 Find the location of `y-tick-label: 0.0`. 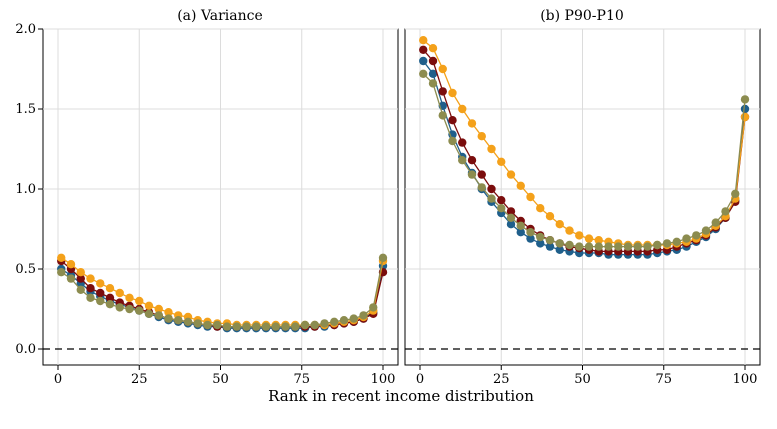

y-tick-label: 0.0 is located at coordinates (25, 349).